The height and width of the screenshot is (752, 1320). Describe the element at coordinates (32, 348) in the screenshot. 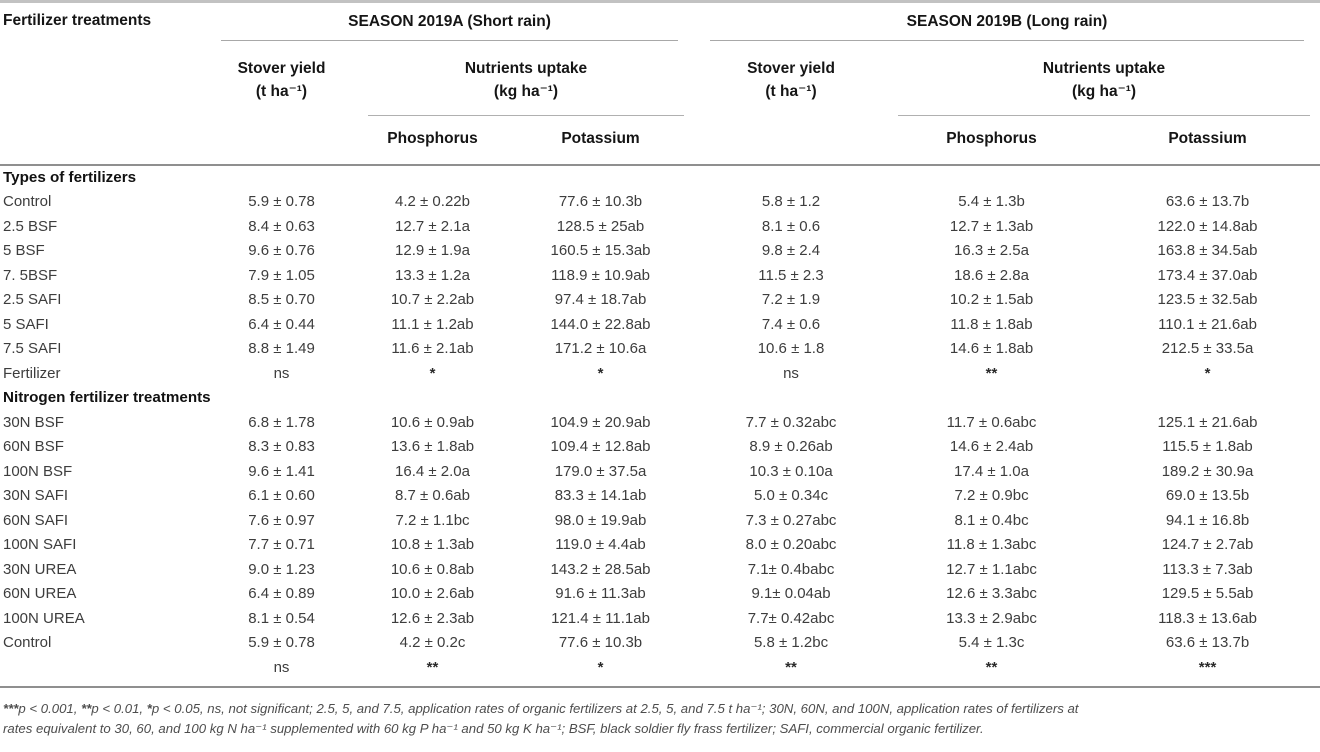

I see `treatment-label: 7.5 SAFI` at that location.